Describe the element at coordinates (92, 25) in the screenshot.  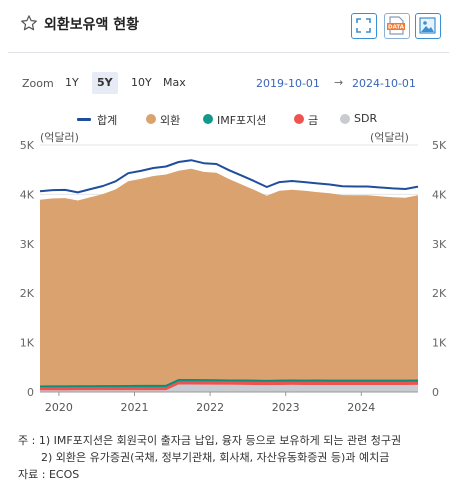
I see `page-title: 외환보유액 현황` at that location.